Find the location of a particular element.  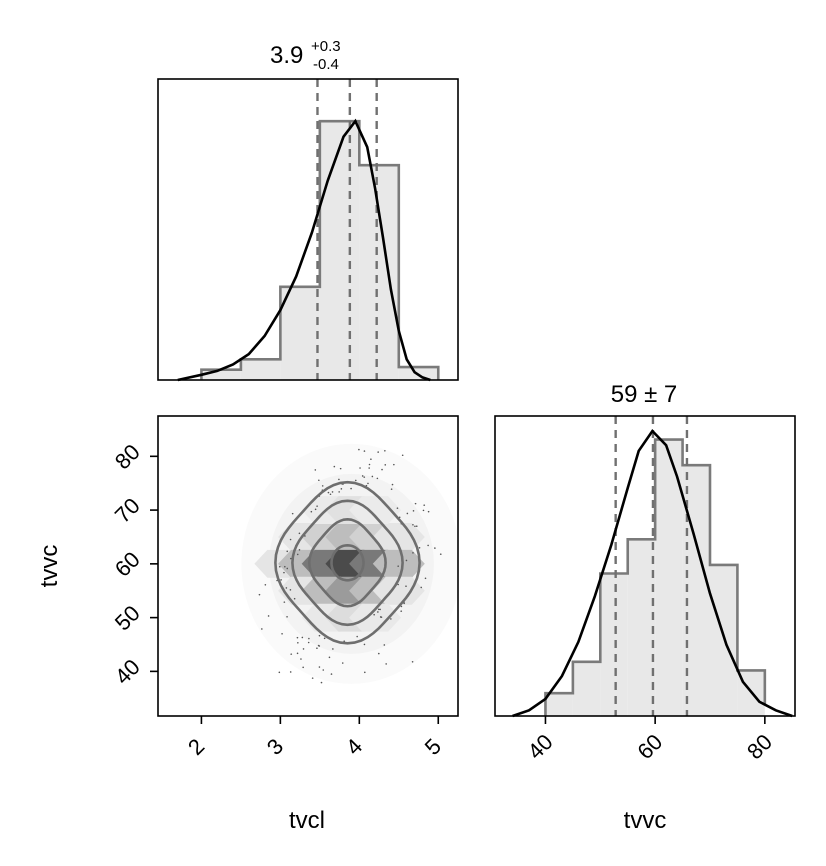

tvvc-y-ticks: 40 50 60 70 80 is located at coordinates (134, 564).